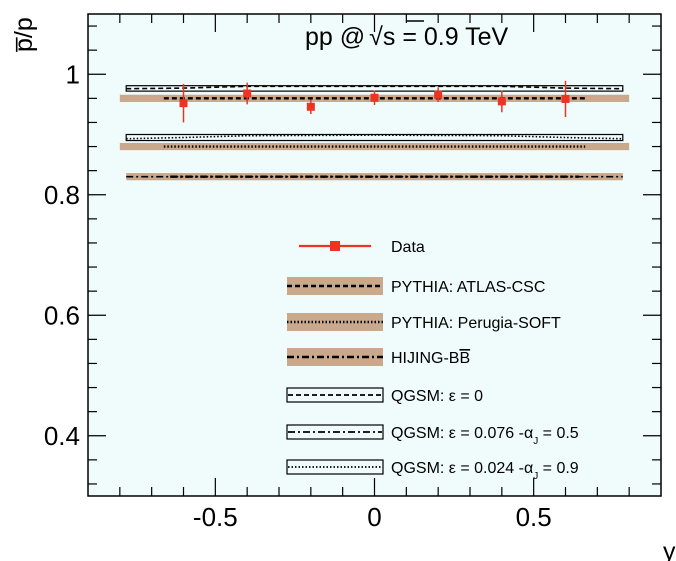 The height and width of the screenshot is (561, 676). Describe the element at coordinates (558, 468) in the screenshot. I see `legend-suffix: = 0.9` at that location.